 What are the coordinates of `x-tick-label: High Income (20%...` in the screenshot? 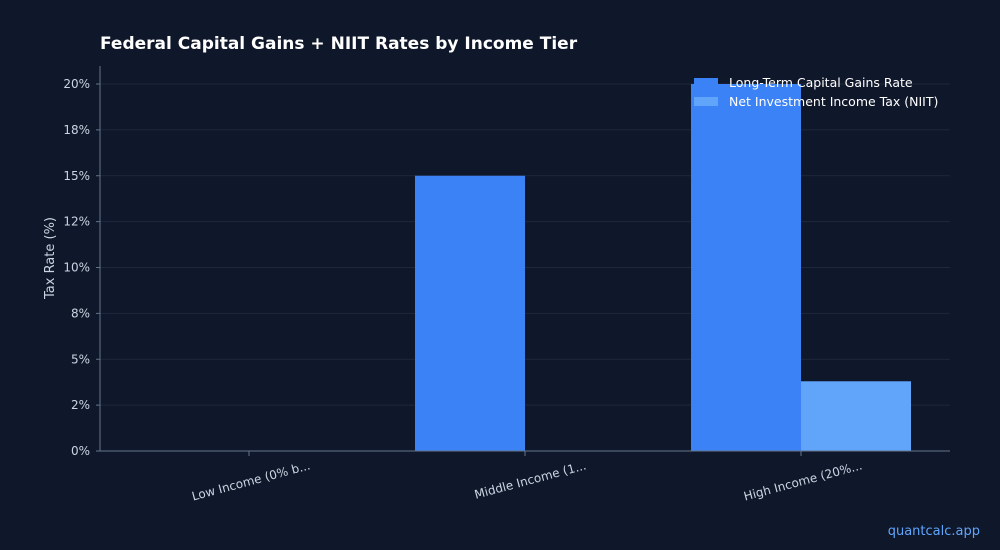 It's located at (803, 480).